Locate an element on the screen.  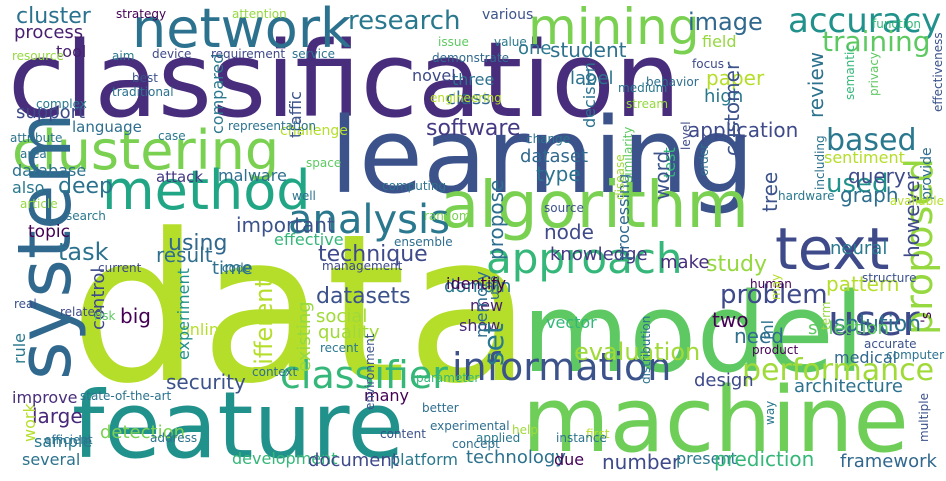
word-platform: platform is located at coordinates (424, 459).